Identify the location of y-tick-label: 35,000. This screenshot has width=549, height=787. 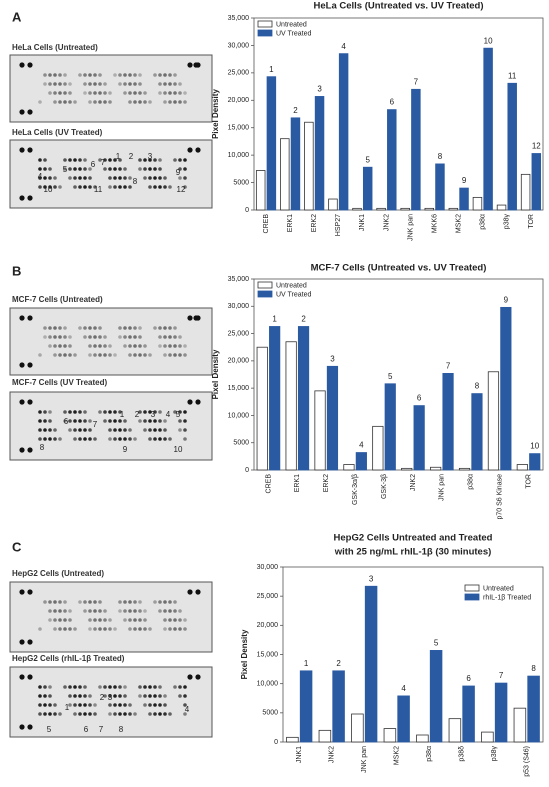
(239, 279).